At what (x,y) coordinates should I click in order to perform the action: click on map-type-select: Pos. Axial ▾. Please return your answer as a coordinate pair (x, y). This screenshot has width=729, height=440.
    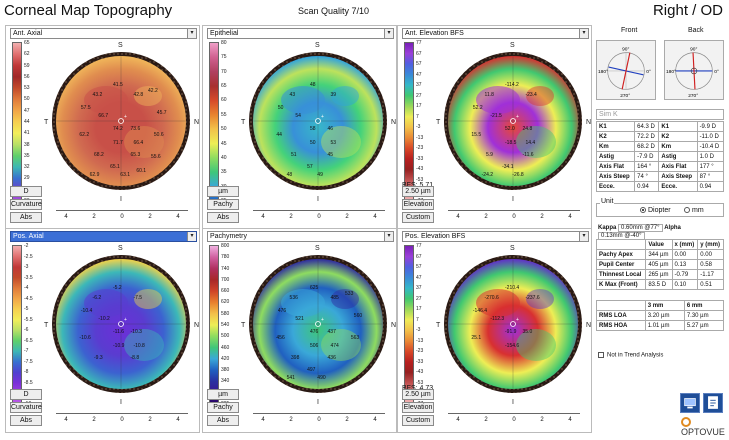
    Looking at the image, I should click on (103, 236).